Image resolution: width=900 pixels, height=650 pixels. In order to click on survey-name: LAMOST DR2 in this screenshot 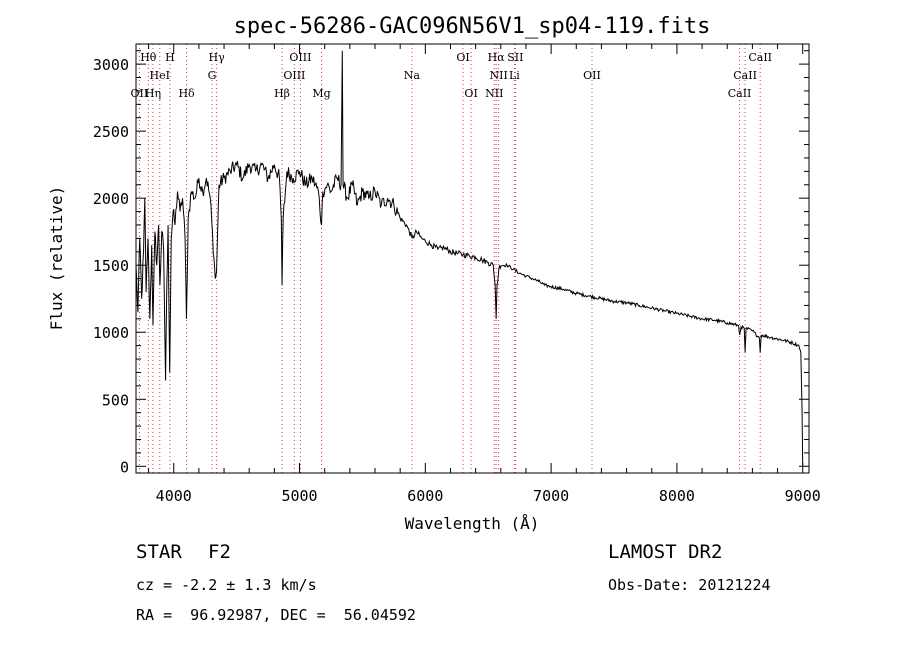, I will do `click(665, 552)`.